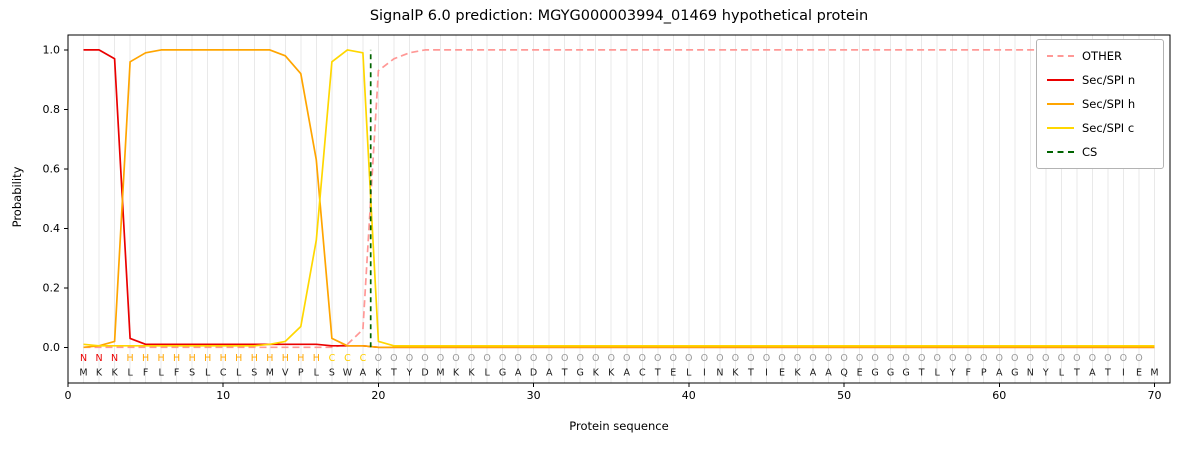 This screenshot has height=450, width=1200. I want to click on x-tick-label: 70, so click(1155, 395).